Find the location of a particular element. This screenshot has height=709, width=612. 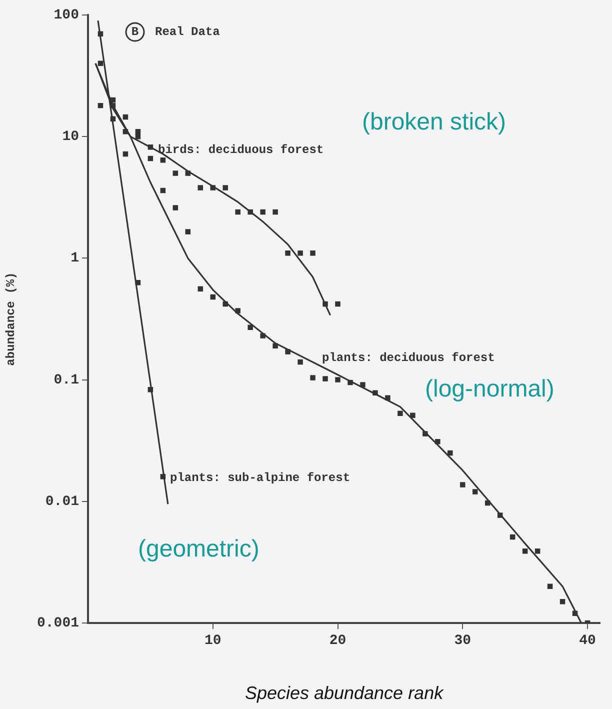

y-tick-label: 0.01 is located at coordinates (62, 502).